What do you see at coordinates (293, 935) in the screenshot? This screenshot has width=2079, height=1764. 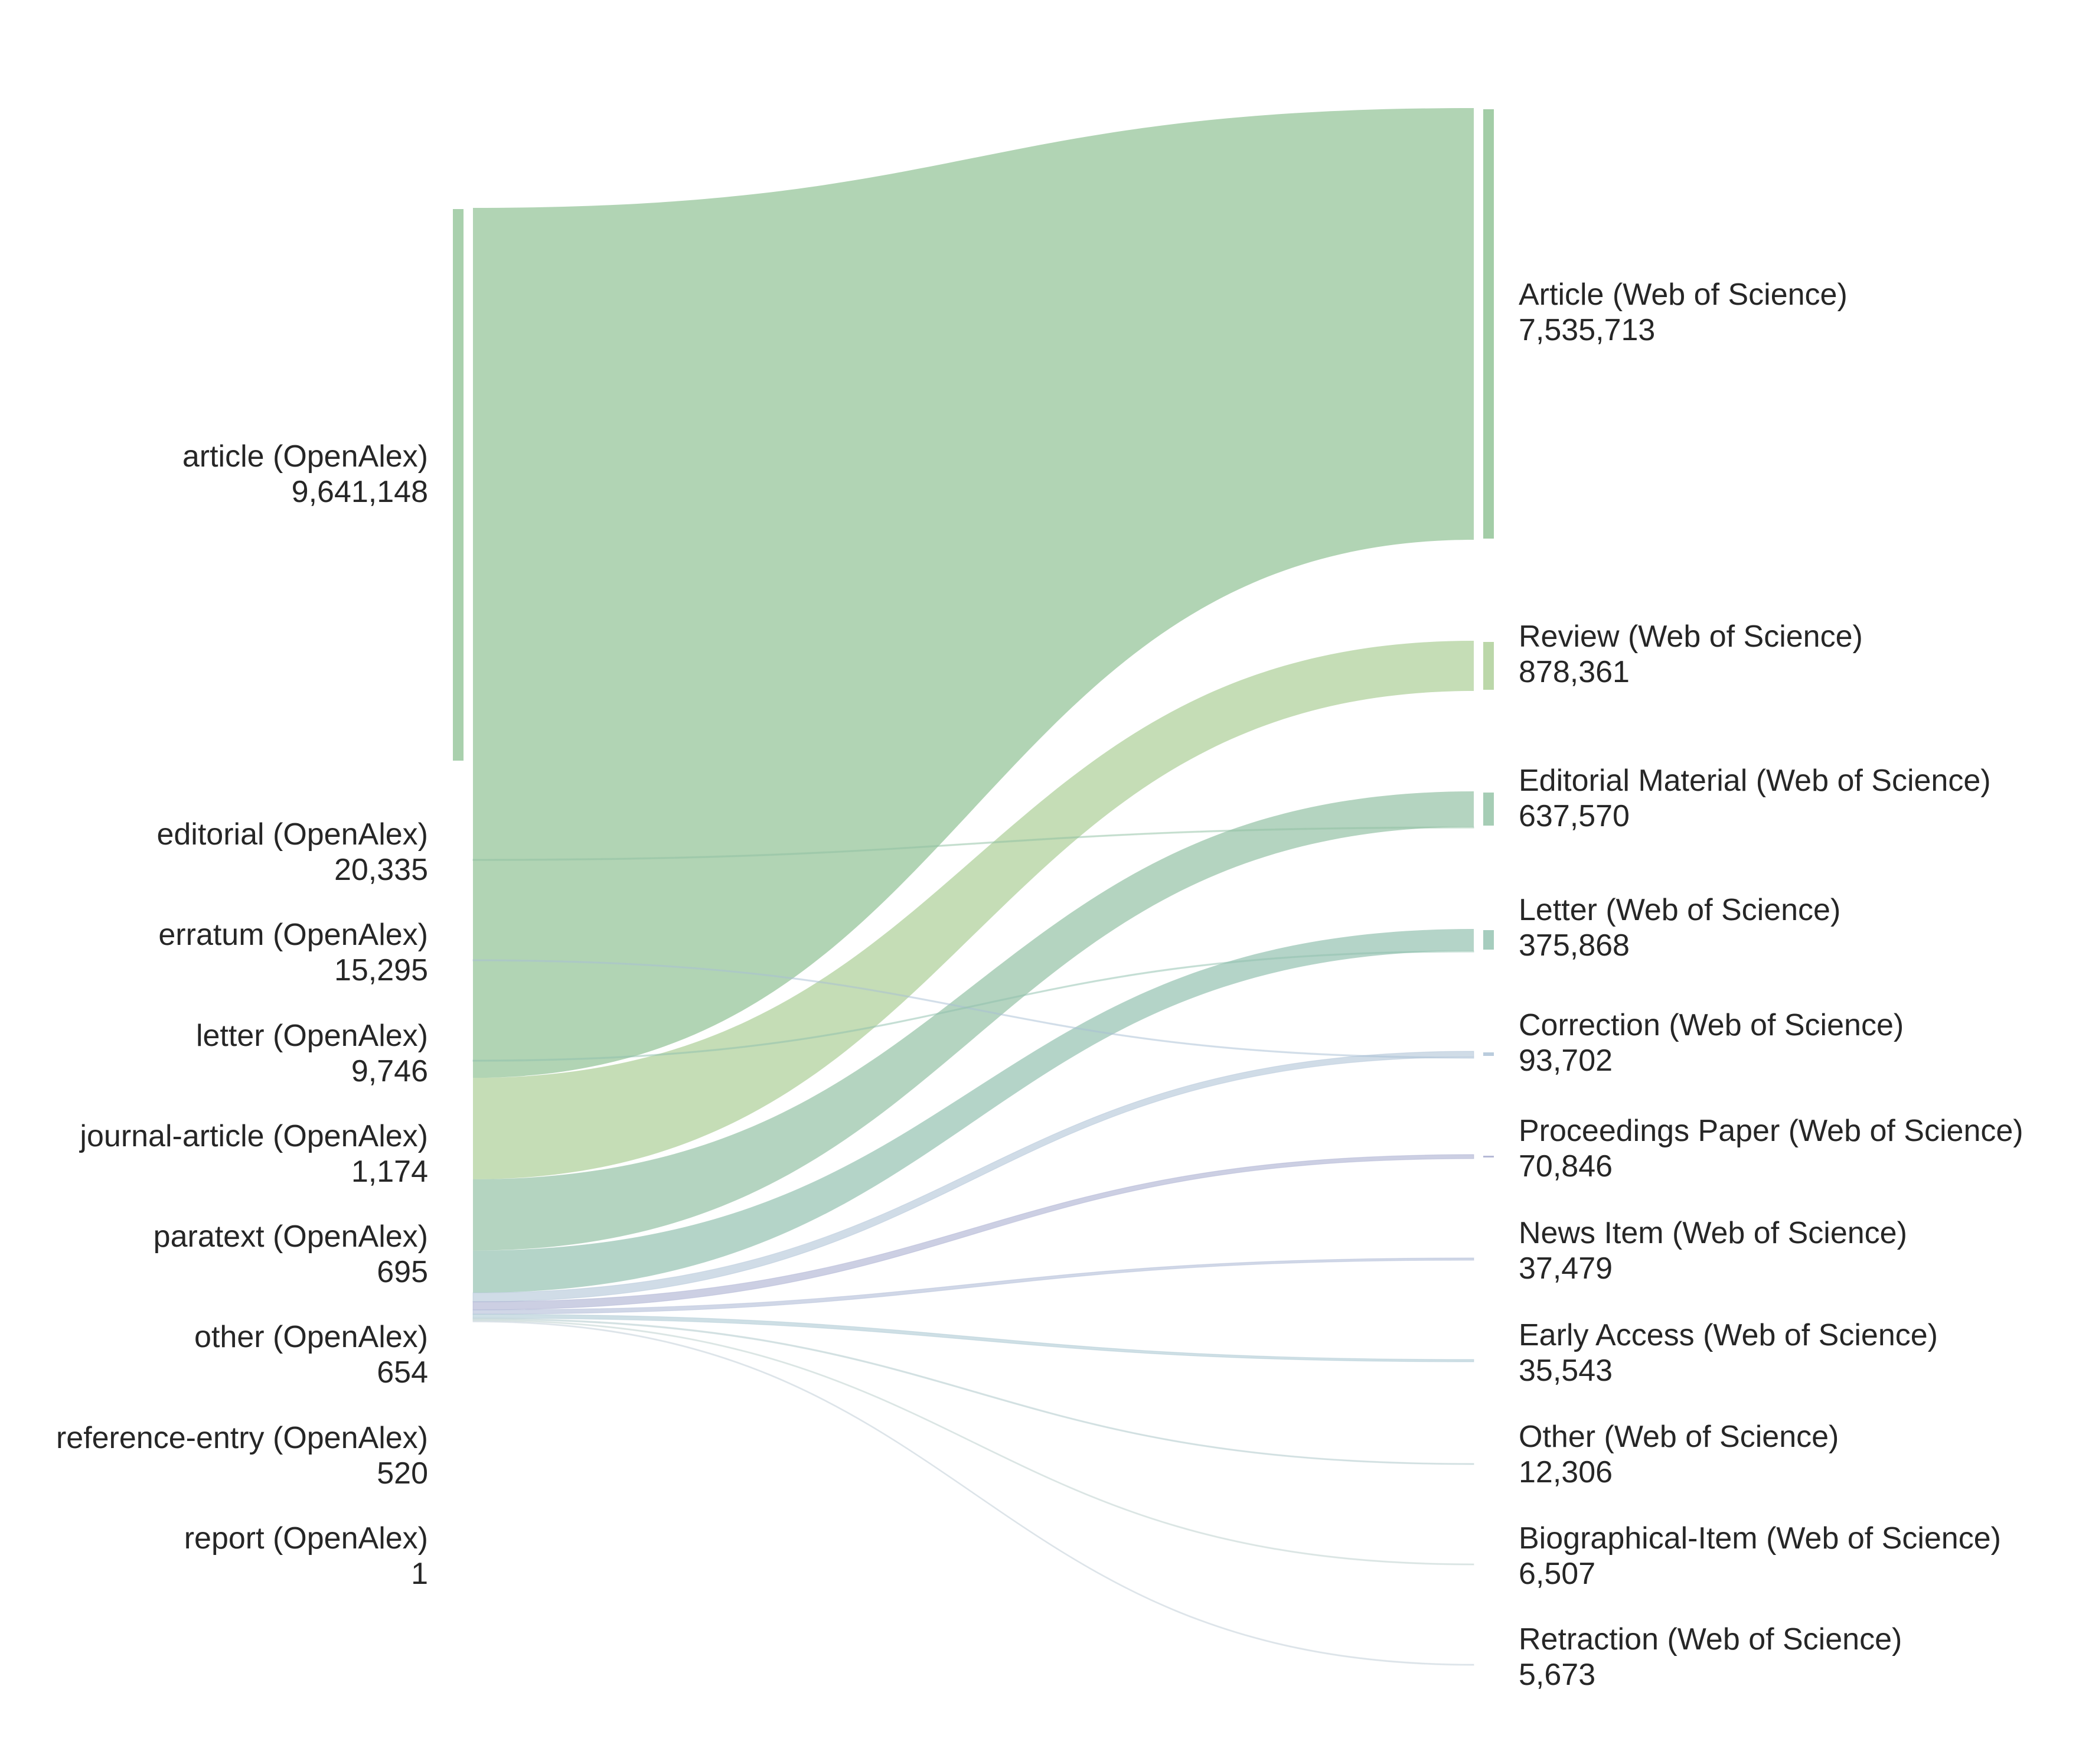 I see `source-label: erratum (OpenAlex)` at bounding box center [293, 935].